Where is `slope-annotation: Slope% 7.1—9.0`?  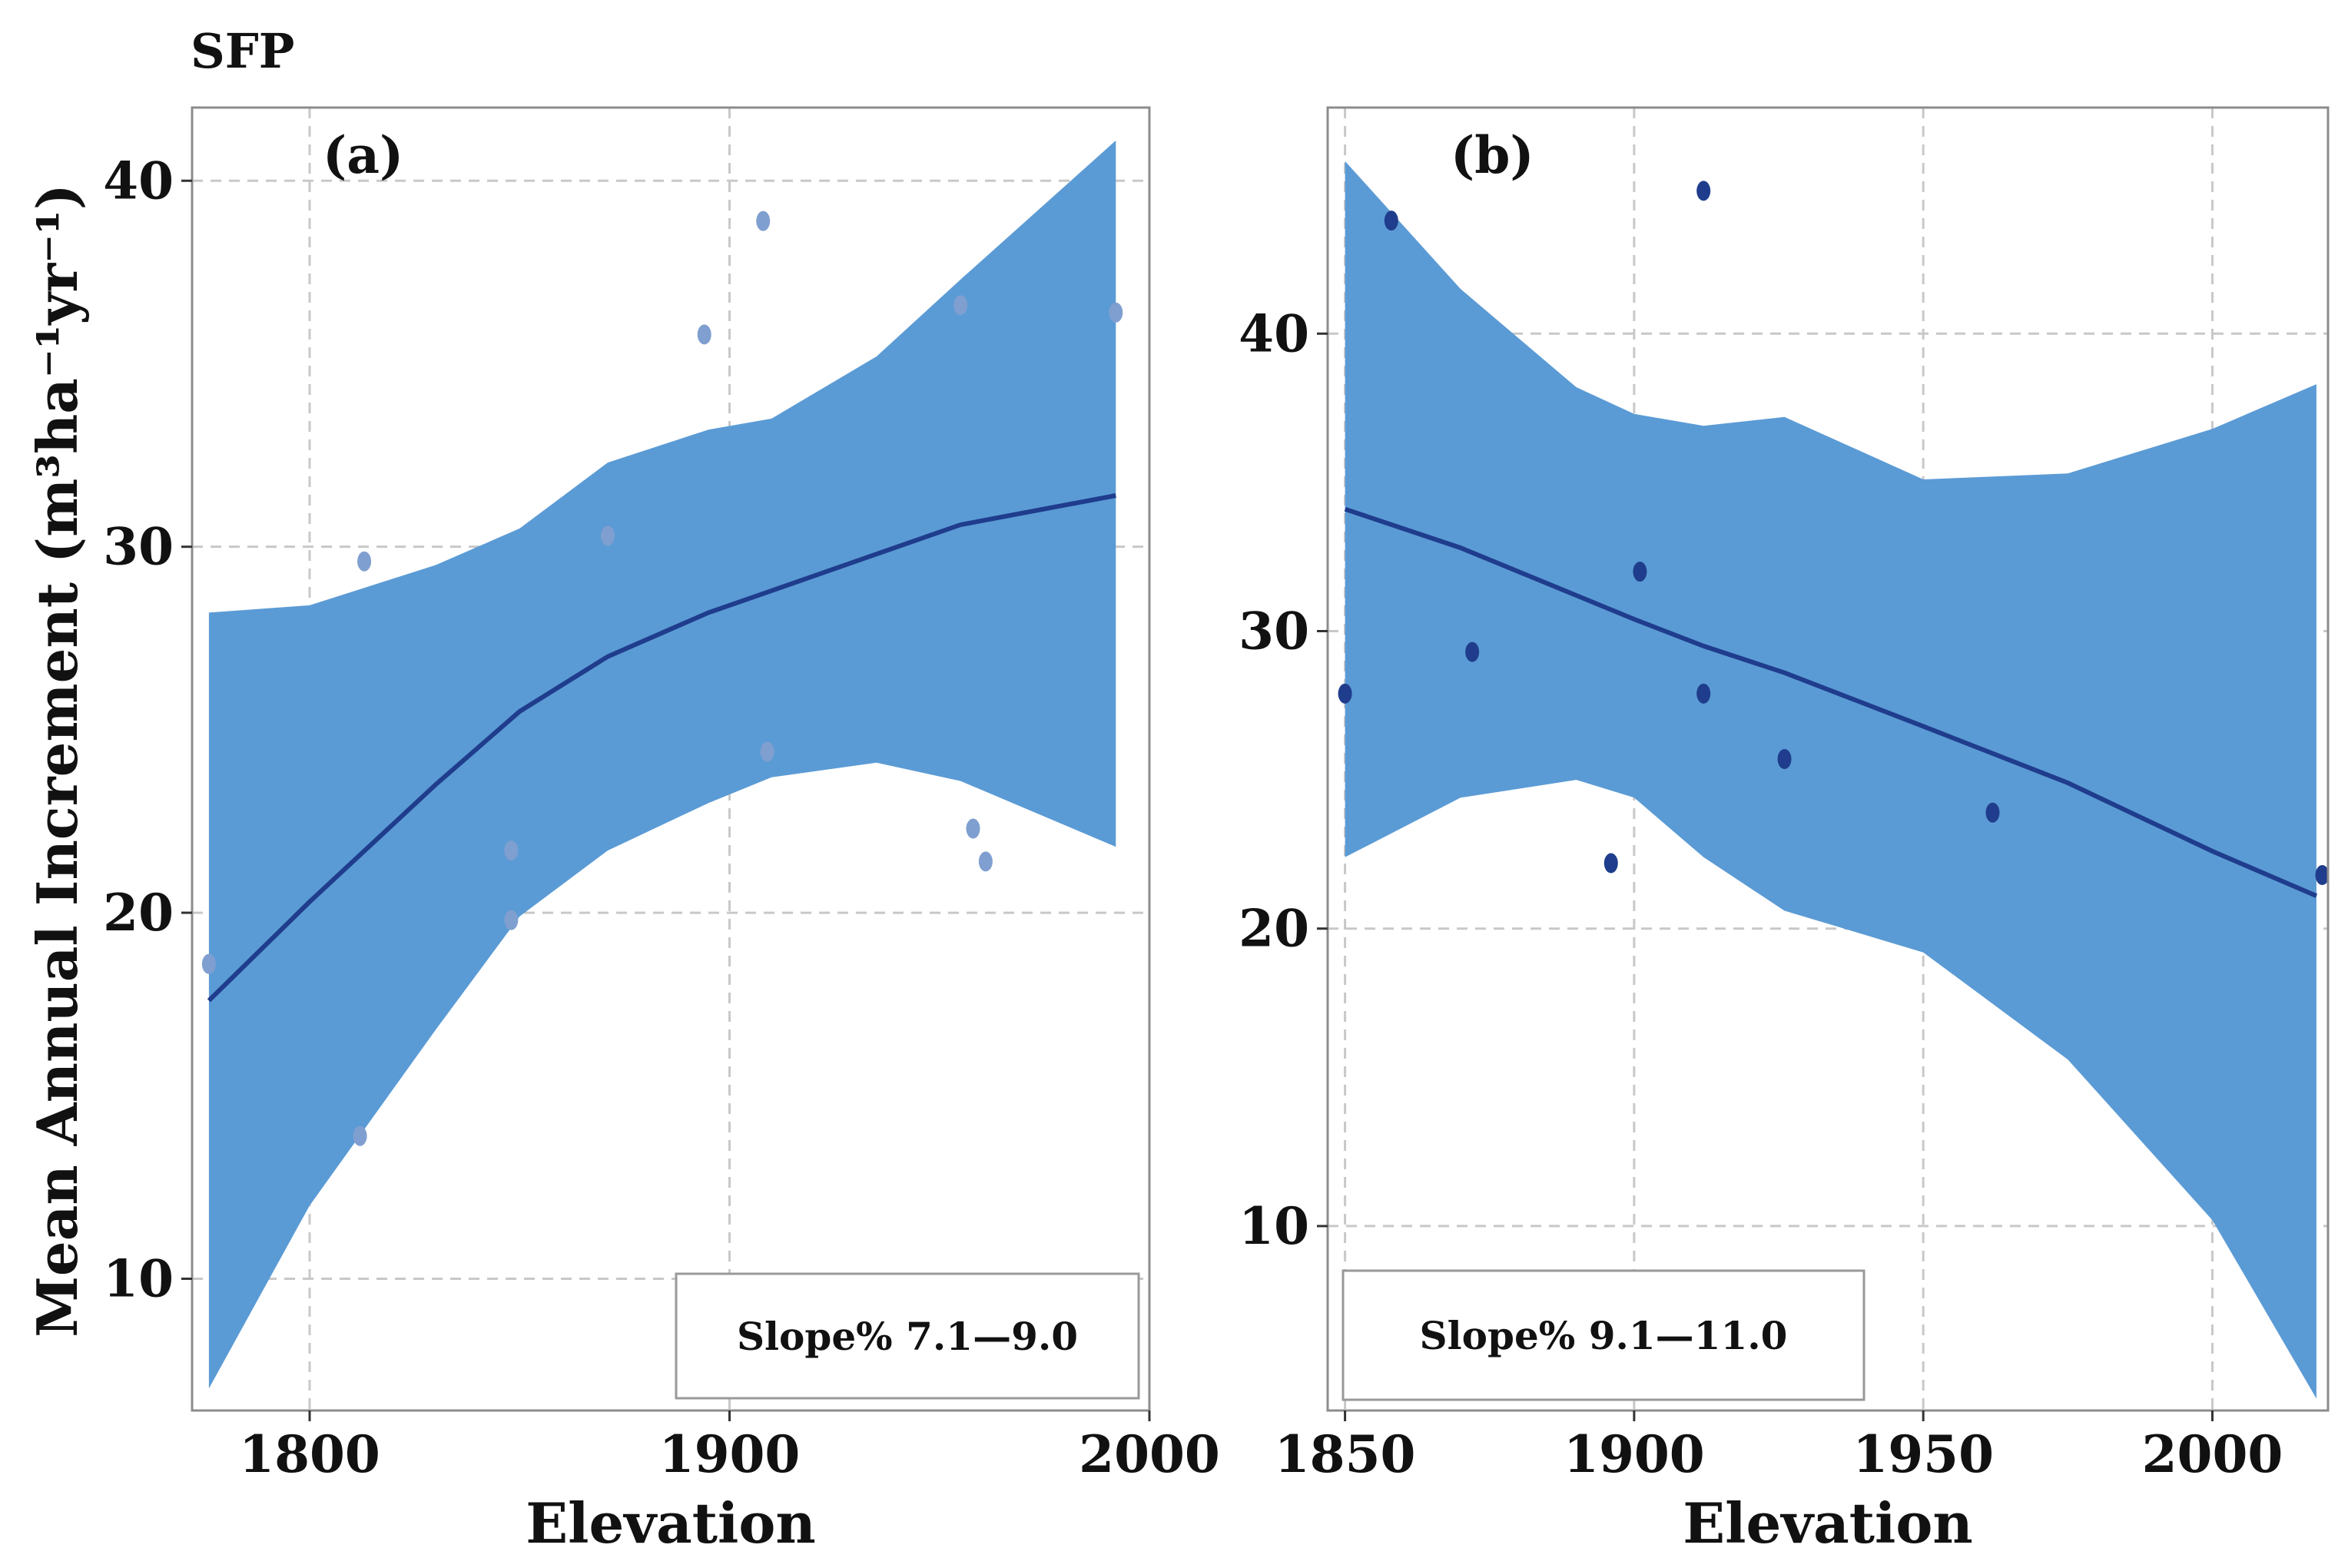
slope-annotation: Slope% 7.1—9.0 is located at coordinates (907, 1336).